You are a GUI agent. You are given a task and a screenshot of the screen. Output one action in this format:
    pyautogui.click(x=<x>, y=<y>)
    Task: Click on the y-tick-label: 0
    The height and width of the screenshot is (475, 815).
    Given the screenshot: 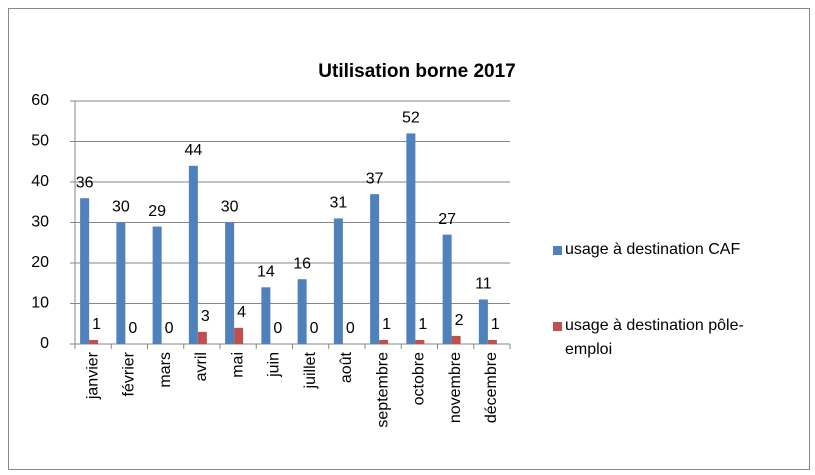 What is the action you would take?
    pyautogui.click(x=44, y=343)
    